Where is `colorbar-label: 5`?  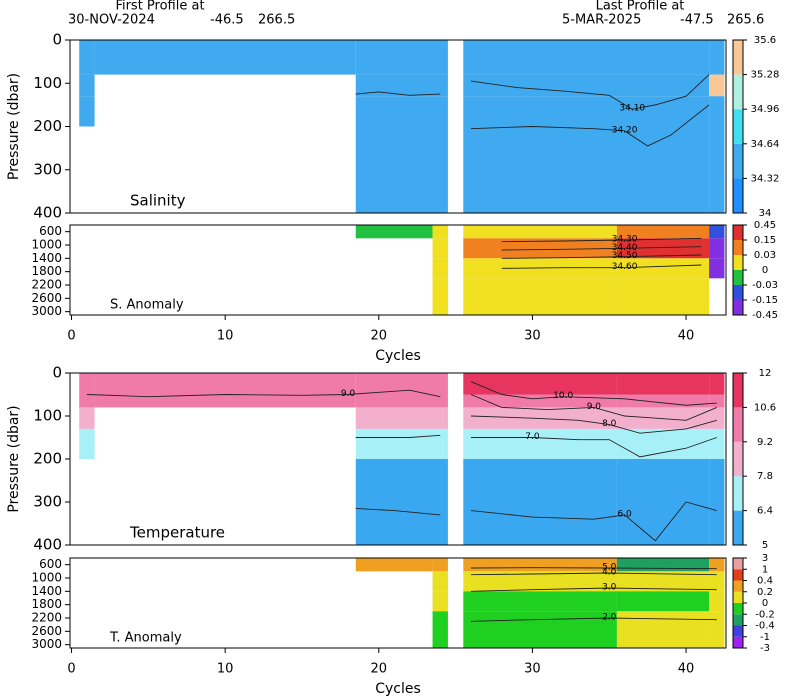 colorbar-label: 5 is located at coordinates (765, 545).